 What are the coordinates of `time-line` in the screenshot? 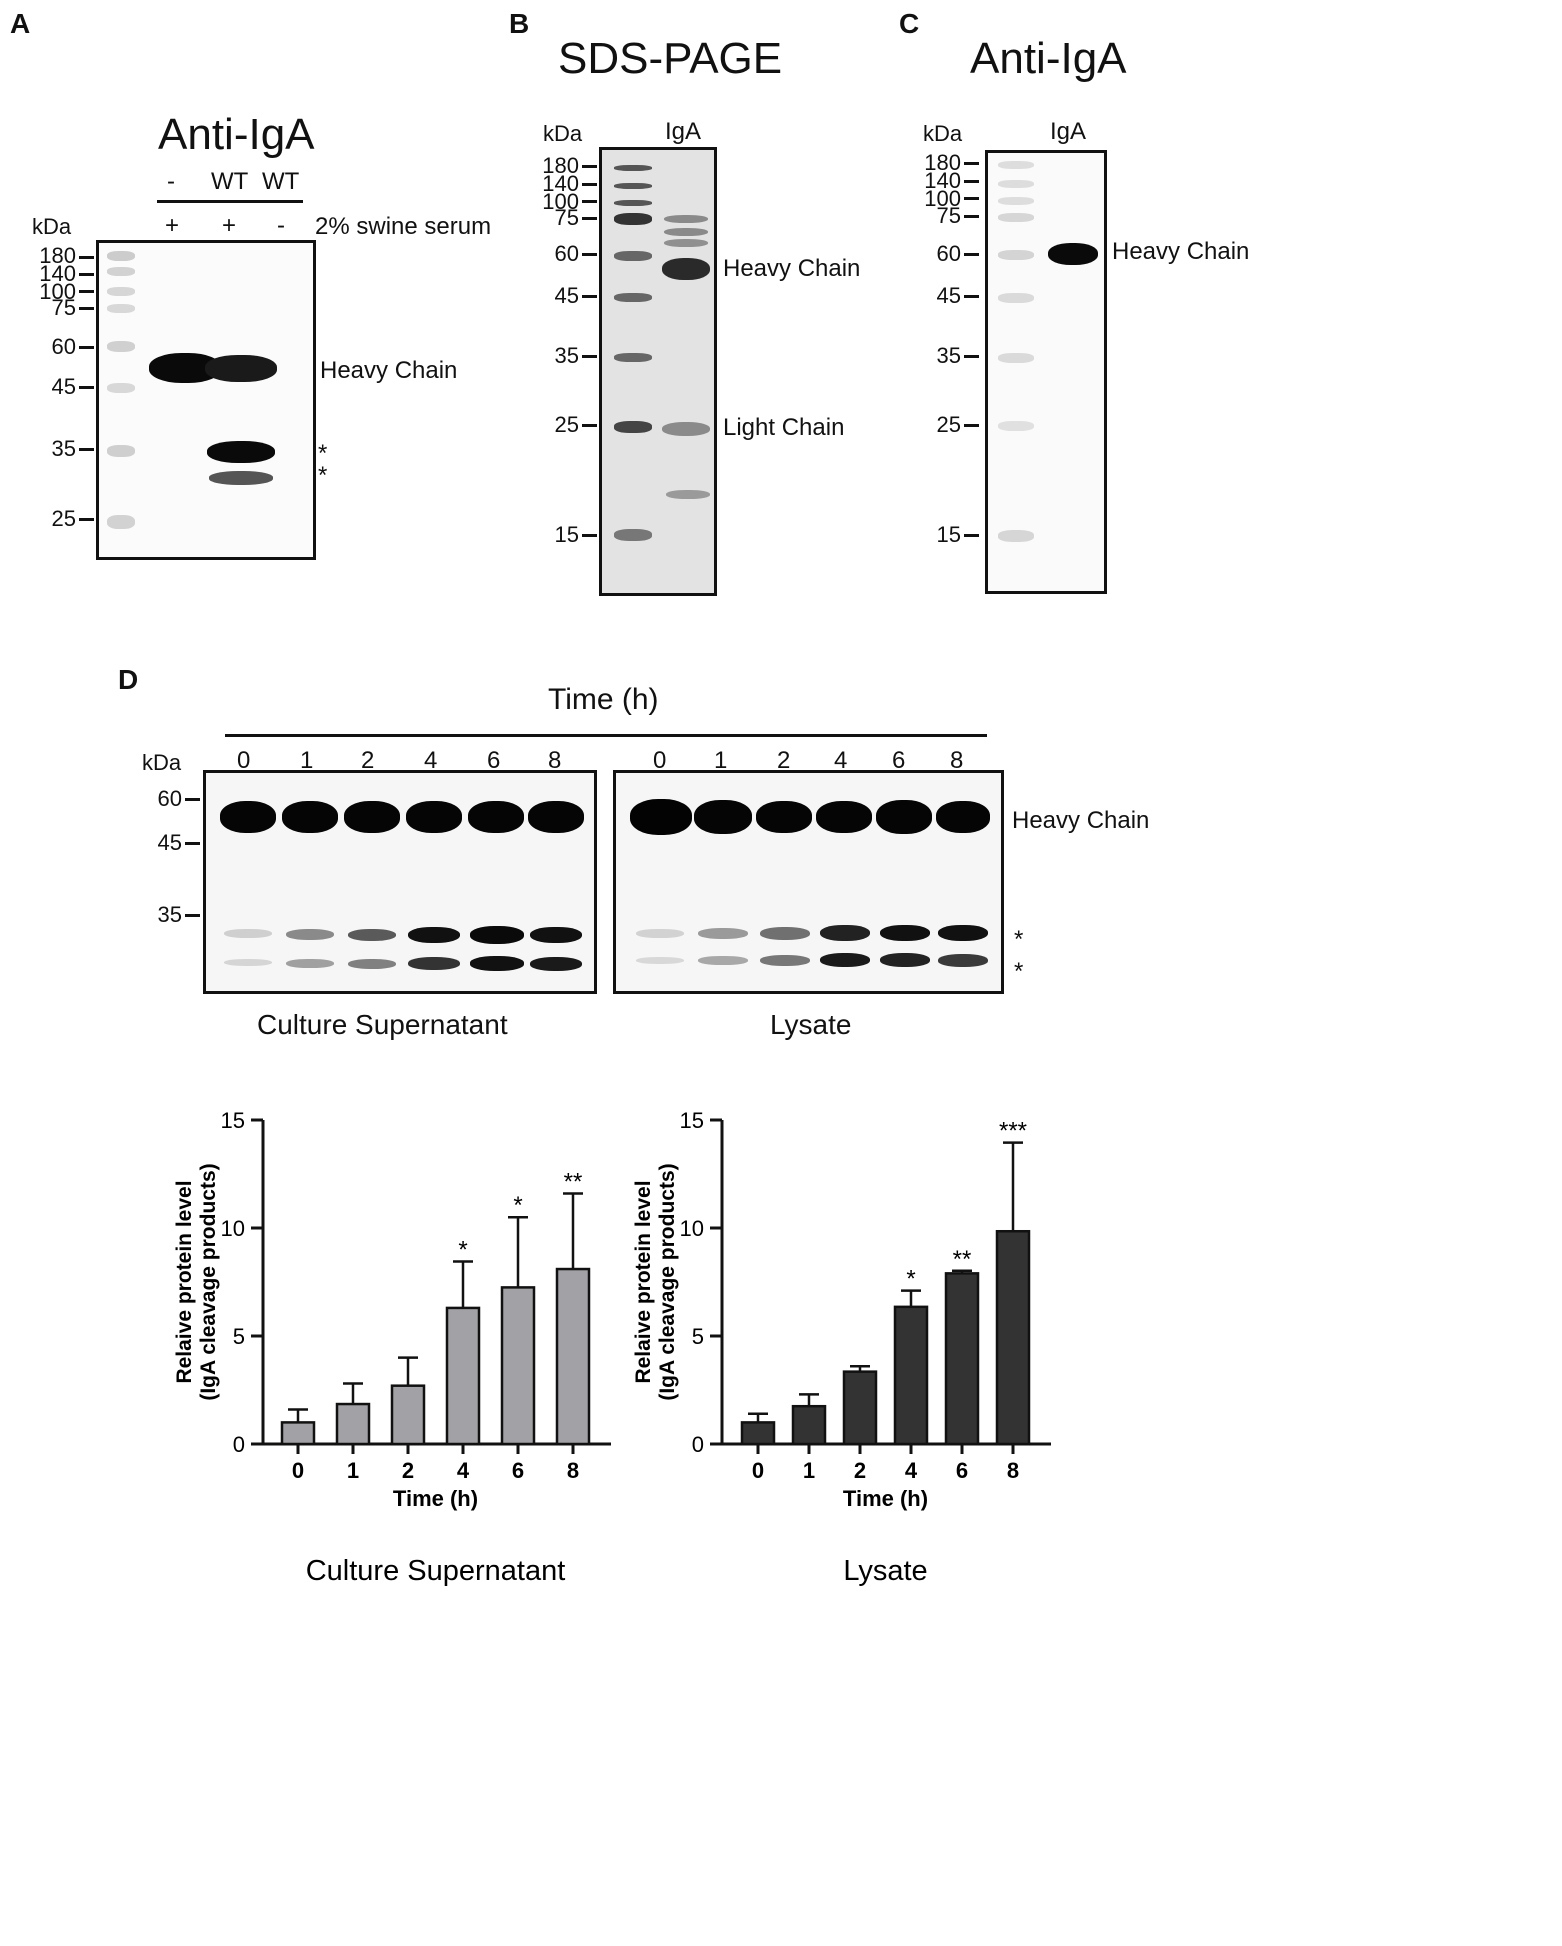 It's located at (606, 735).